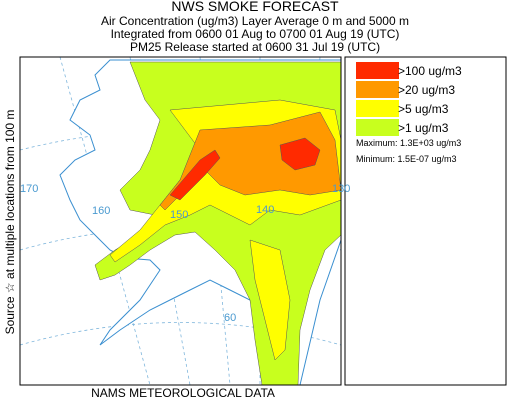 This screenshot has height=406, width=509. I want to click on graticule-label: 160, so click(101, 211).